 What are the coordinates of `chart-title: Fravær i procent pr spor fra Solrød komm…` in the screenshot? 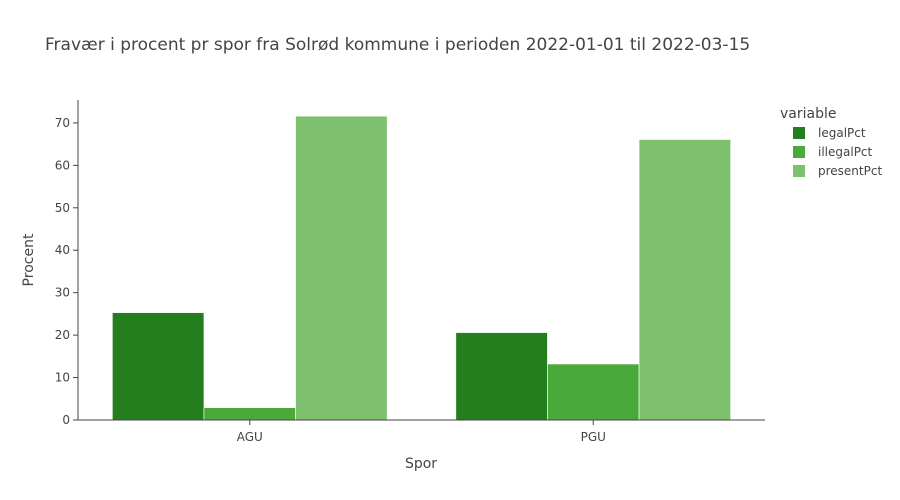 It's located at (397, 45).